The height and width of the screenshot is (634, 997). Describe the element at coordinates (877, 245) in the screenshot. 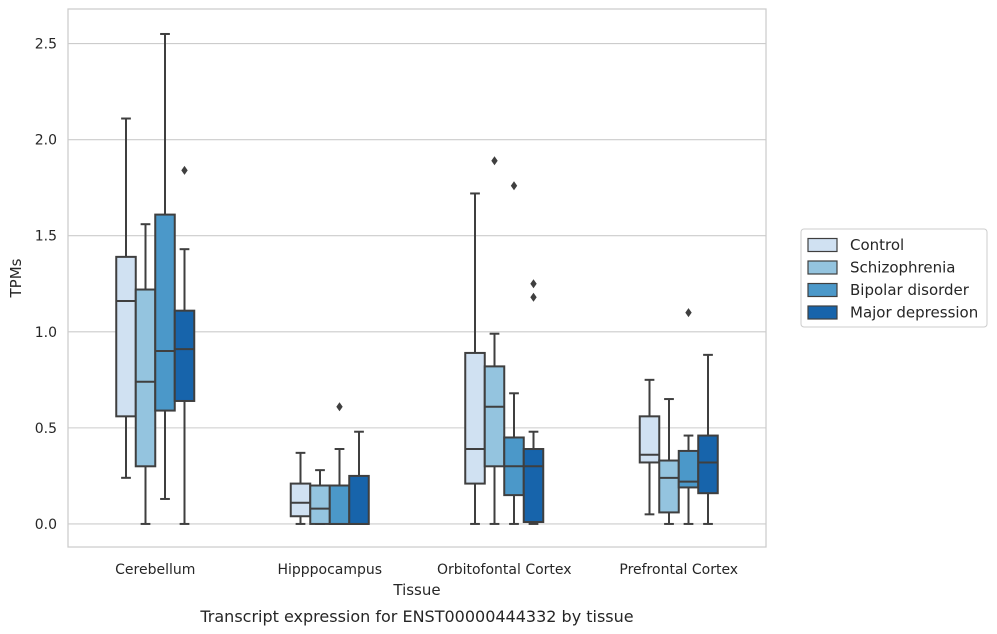

I see `legend-label: Control` at that location.